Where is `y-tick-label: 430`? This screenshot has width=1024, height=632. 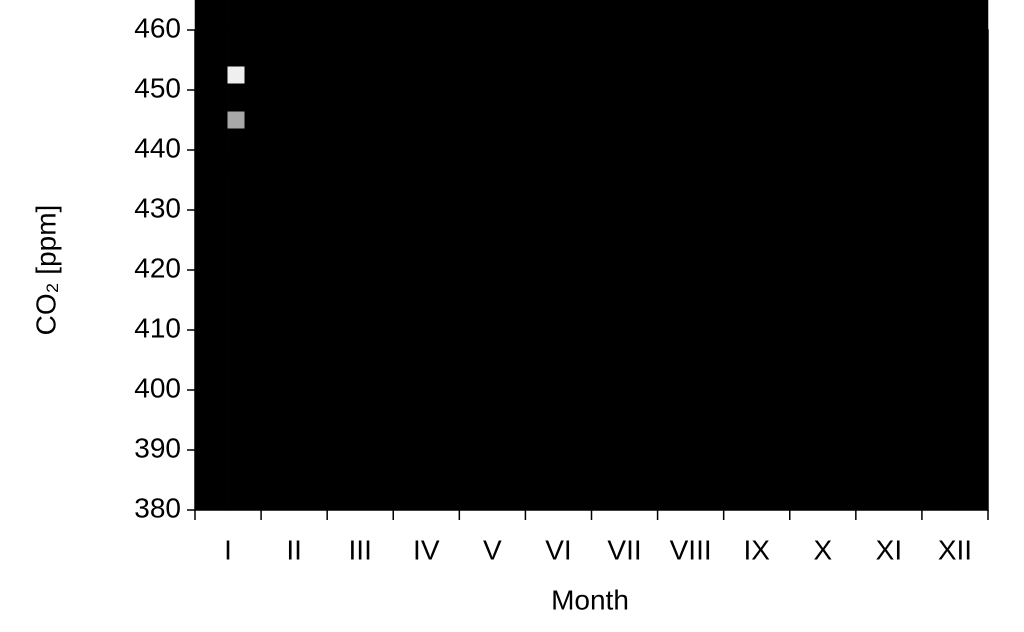 y-tick-label: 430 is located at coordinates (157, 207).